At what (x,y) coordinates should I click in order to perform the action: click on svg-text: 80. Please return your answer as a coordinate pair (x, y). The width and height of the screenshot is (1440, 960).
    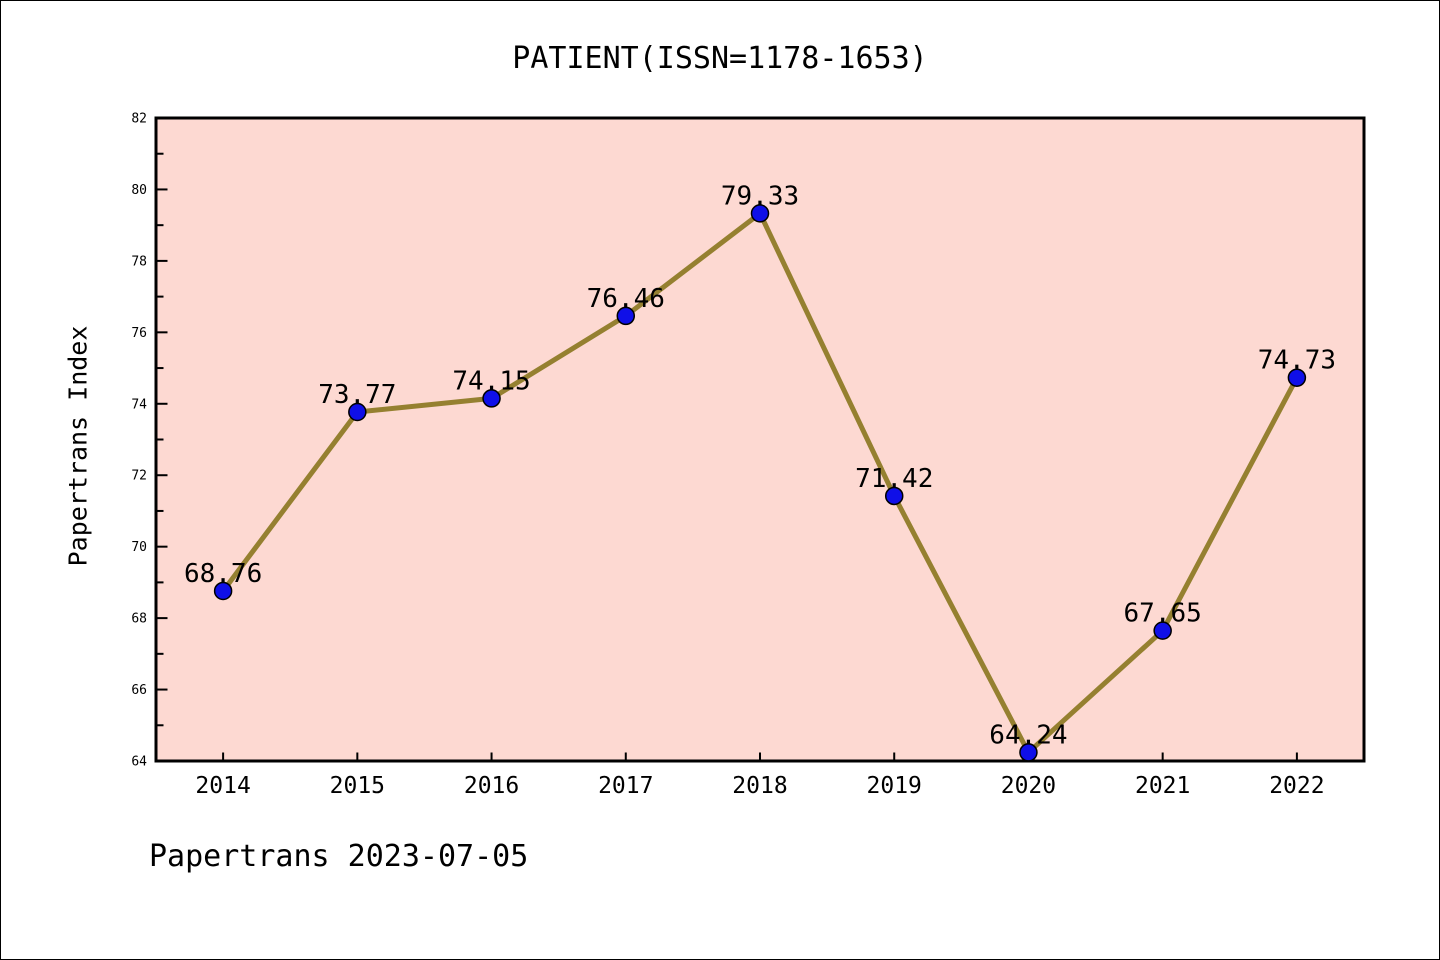
    Looking at the image, I should click on (139, 190).